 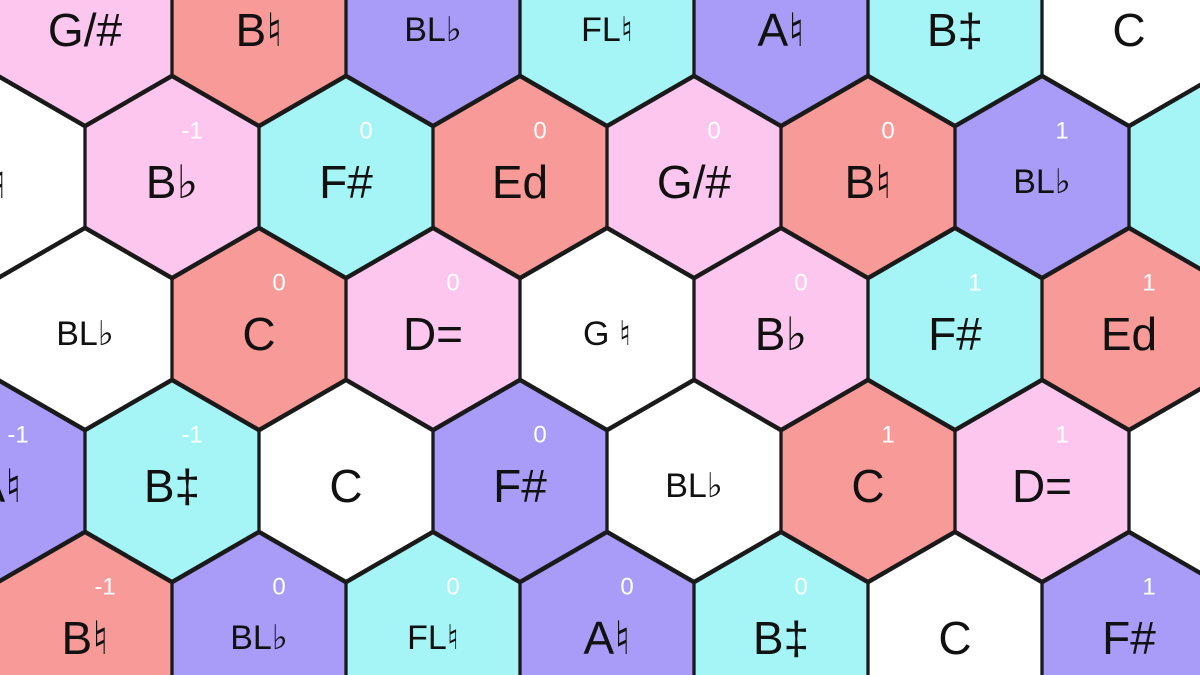 I want to click on hex-key: BL♭ 1, so click(x=1042, y=177).